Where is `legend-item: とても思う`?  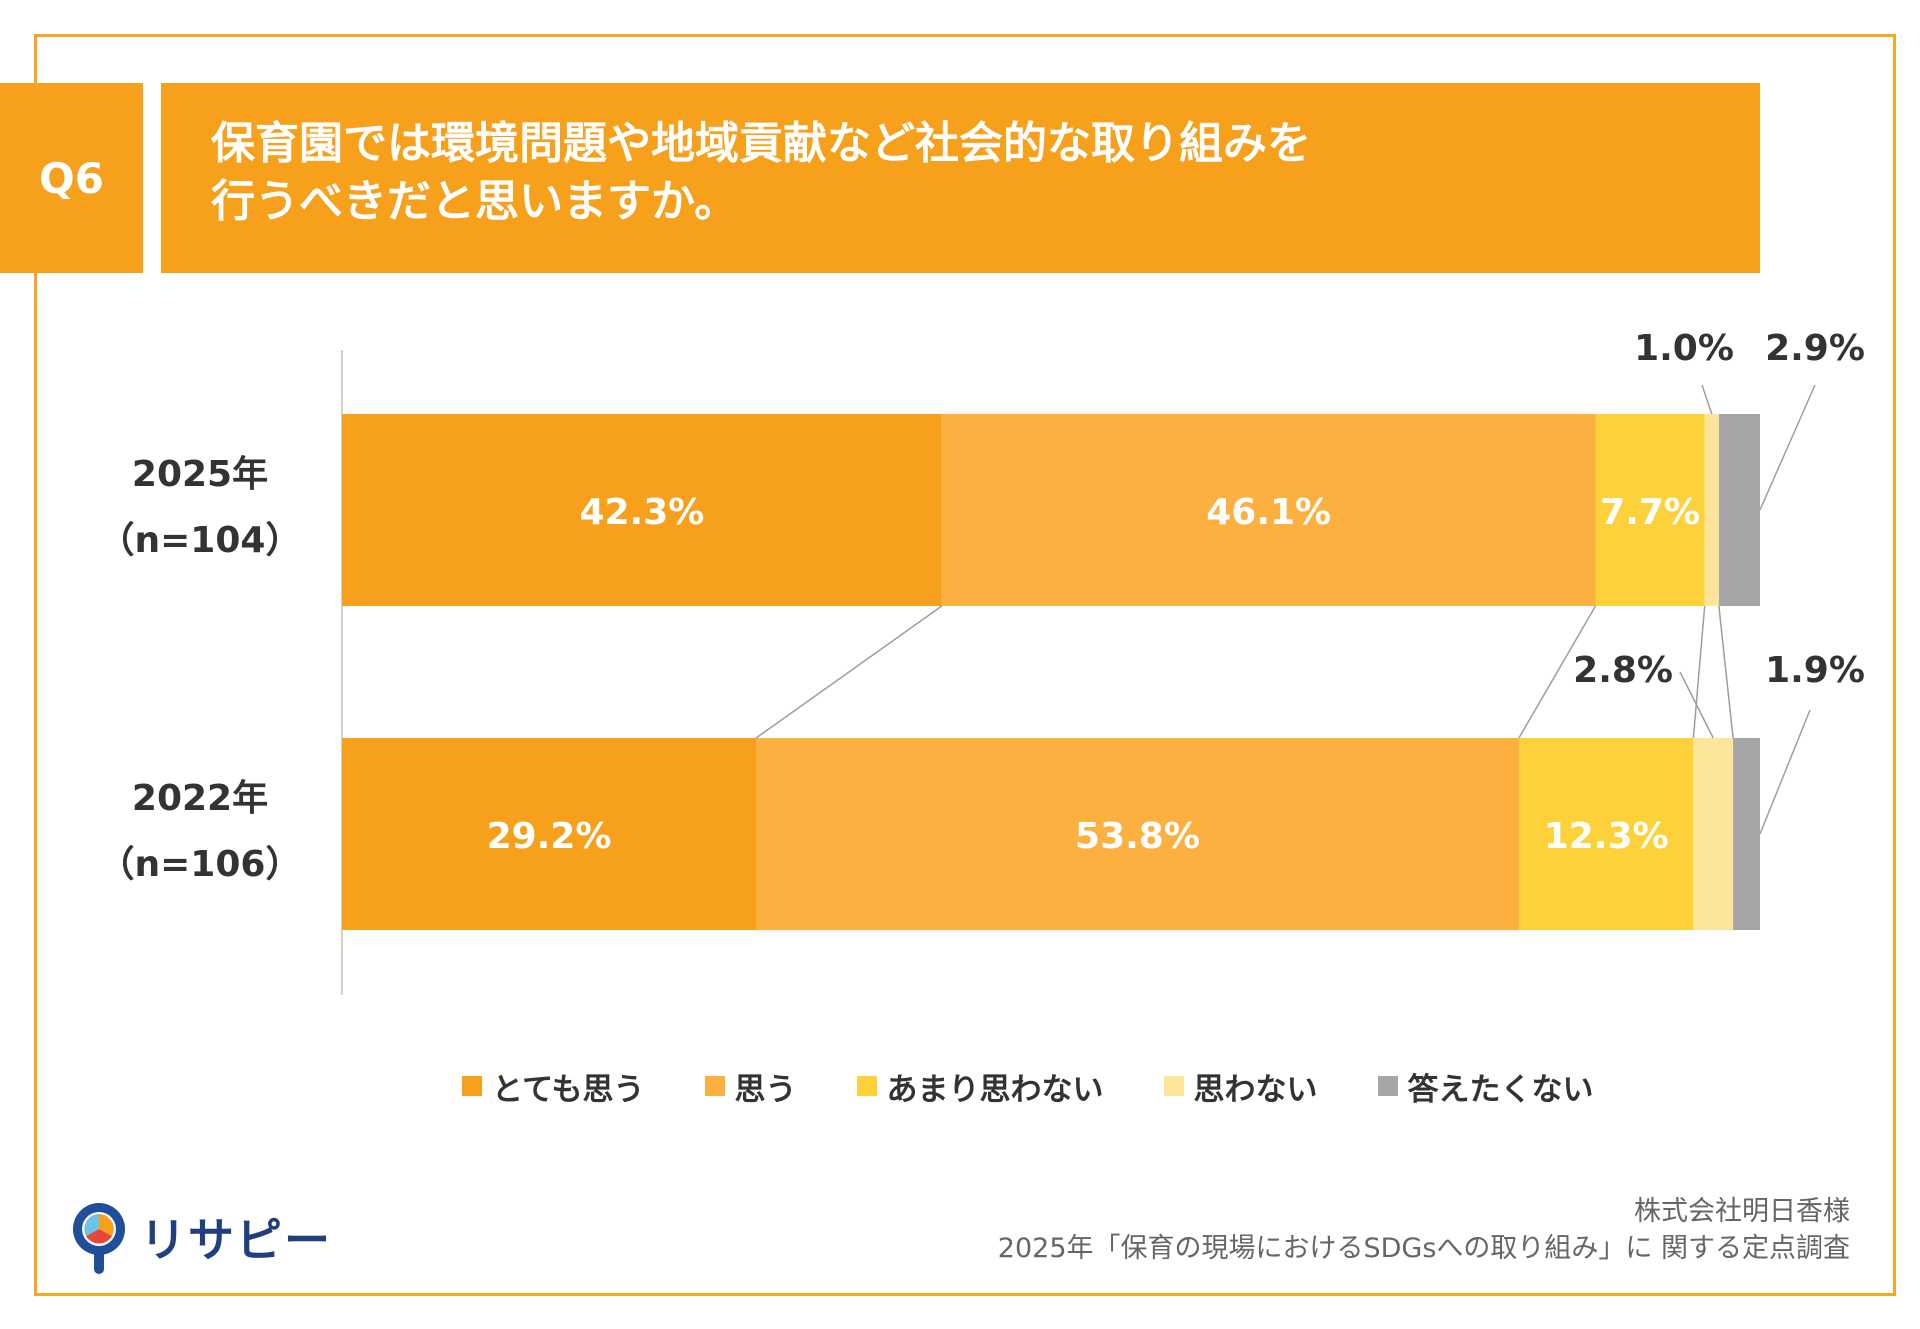 legend-item: とても思う is located at coordinates (553, 1086).